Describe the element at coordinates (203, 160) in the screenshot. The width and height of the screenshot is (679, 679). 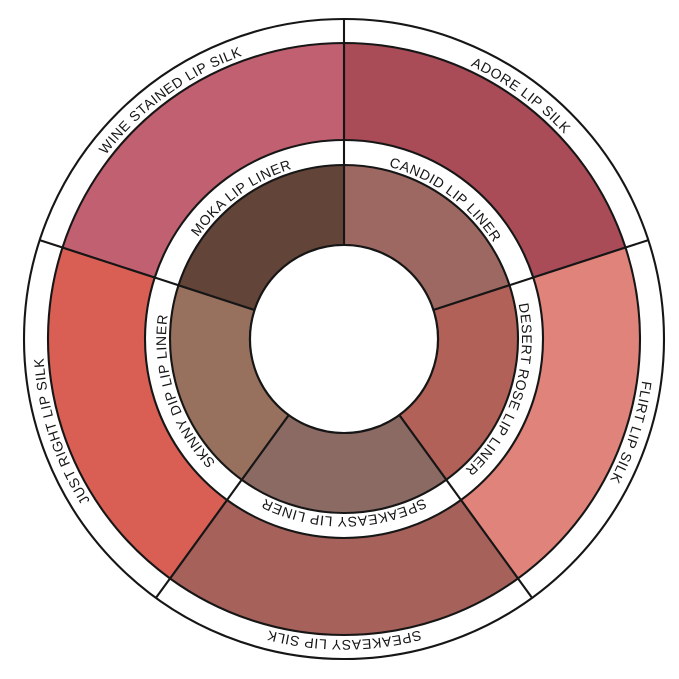
I see `outer-segment-wine-stained-lip-silk` at that location.